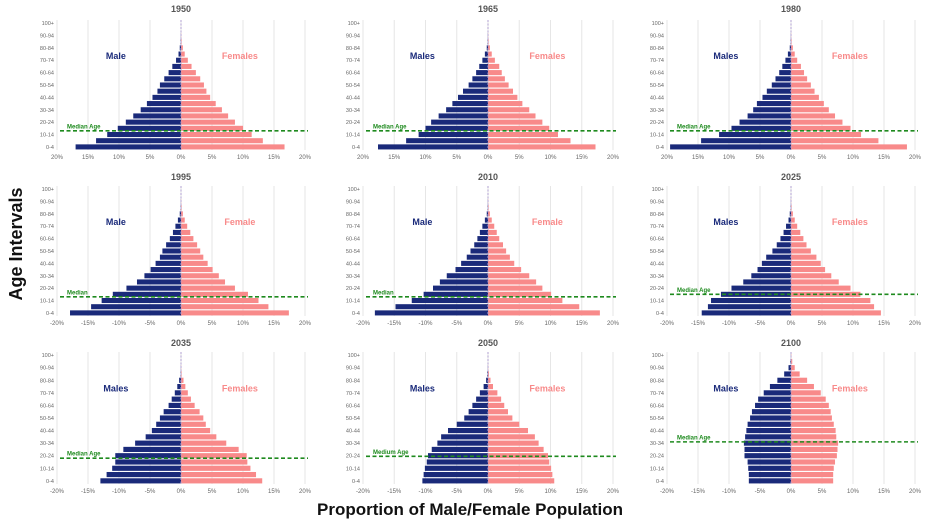 The width and height of the screenshot is (940, 529). What do you see at coordinates (50, 482) in the screenshot?
I see `y-tick-label: 0-4` at bounding box center [50, 482].